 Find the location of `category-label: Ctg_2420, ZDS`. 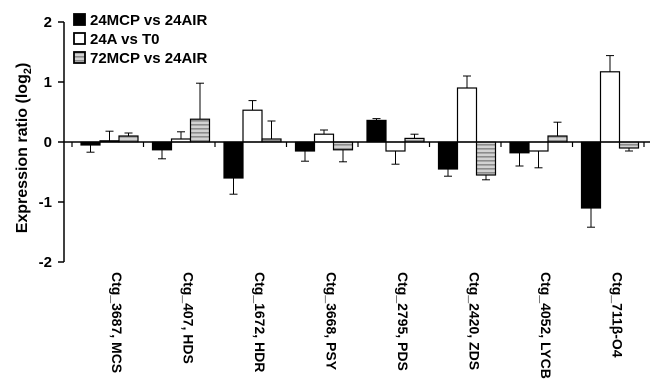

category-label: Ctg_2420, ZDS is located at coordinates (474, 321).